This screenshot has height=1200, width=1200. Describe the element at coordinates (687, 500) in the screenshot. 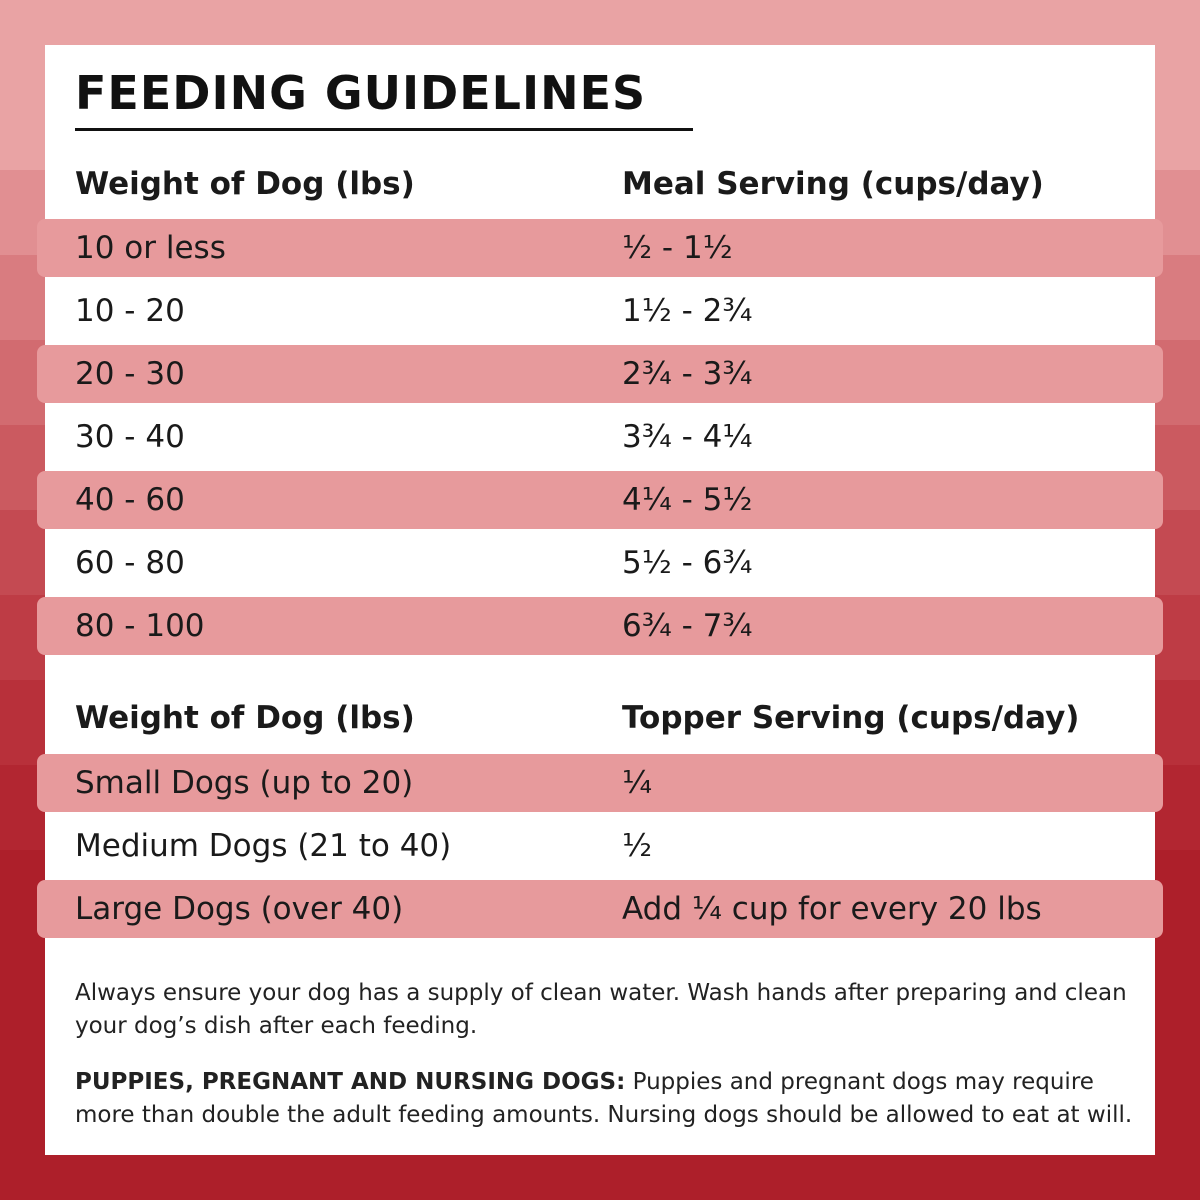

I see `table-cell: 4¼ - 5½` at that location.